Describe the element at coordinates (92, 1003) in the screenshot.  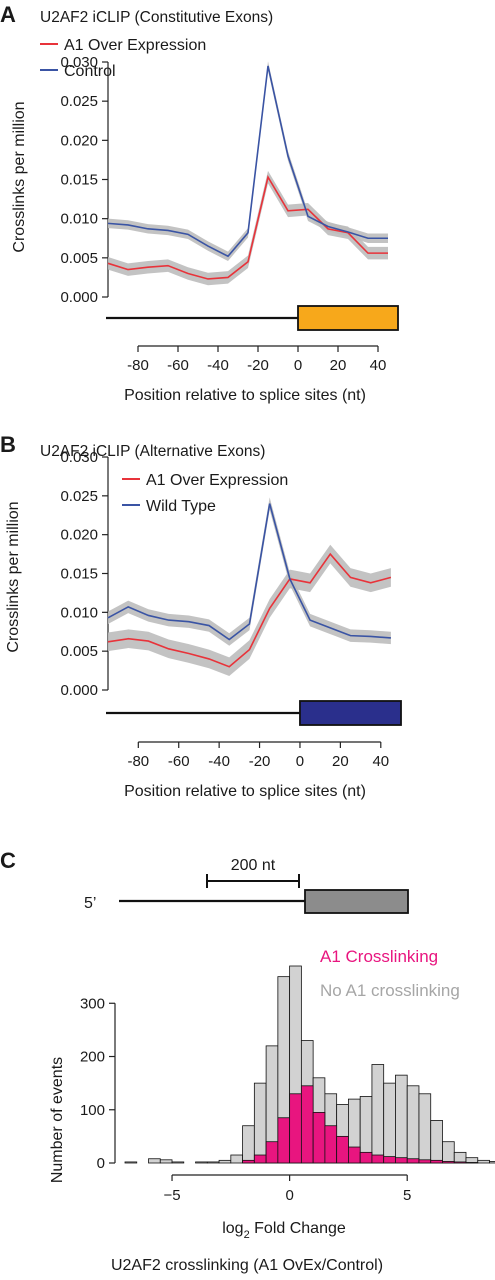
I see `y-tick-label: 300` at that location.